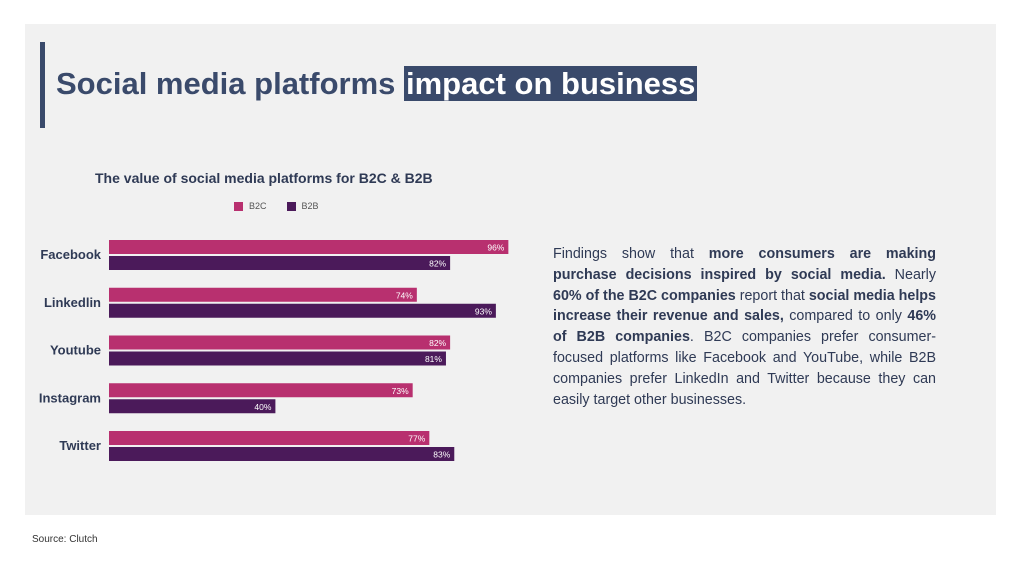 This screenshot has width=1024, height=575. What do you see at coordinates (416, 439) in the screenshot?
I see `data-label: 77%` at bounding box center [416, 439].